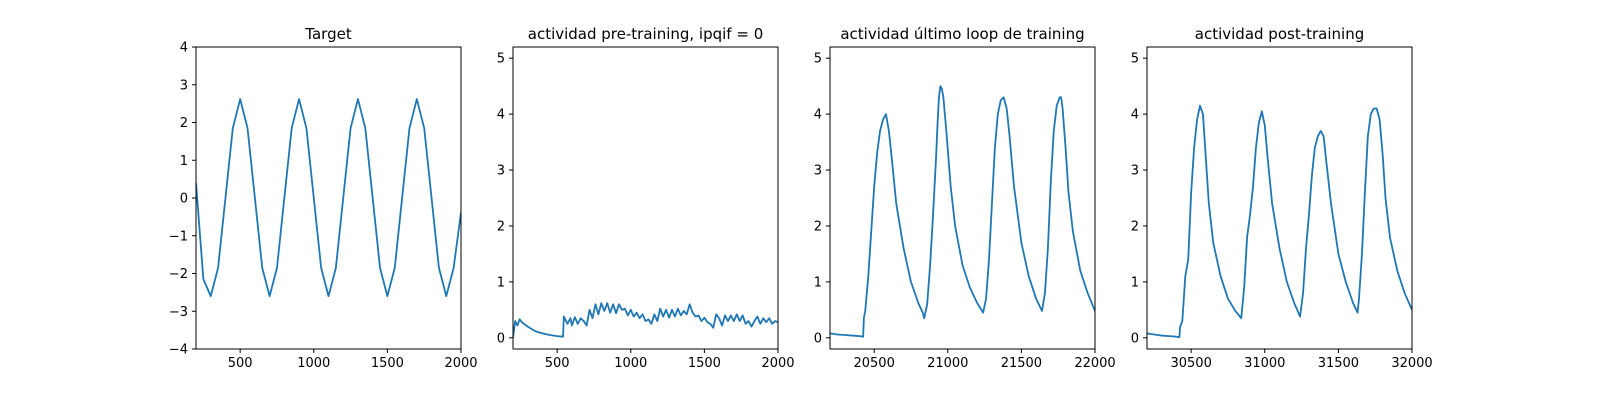  I want to click on x-tick-label: 30500, so click(1190, 363).